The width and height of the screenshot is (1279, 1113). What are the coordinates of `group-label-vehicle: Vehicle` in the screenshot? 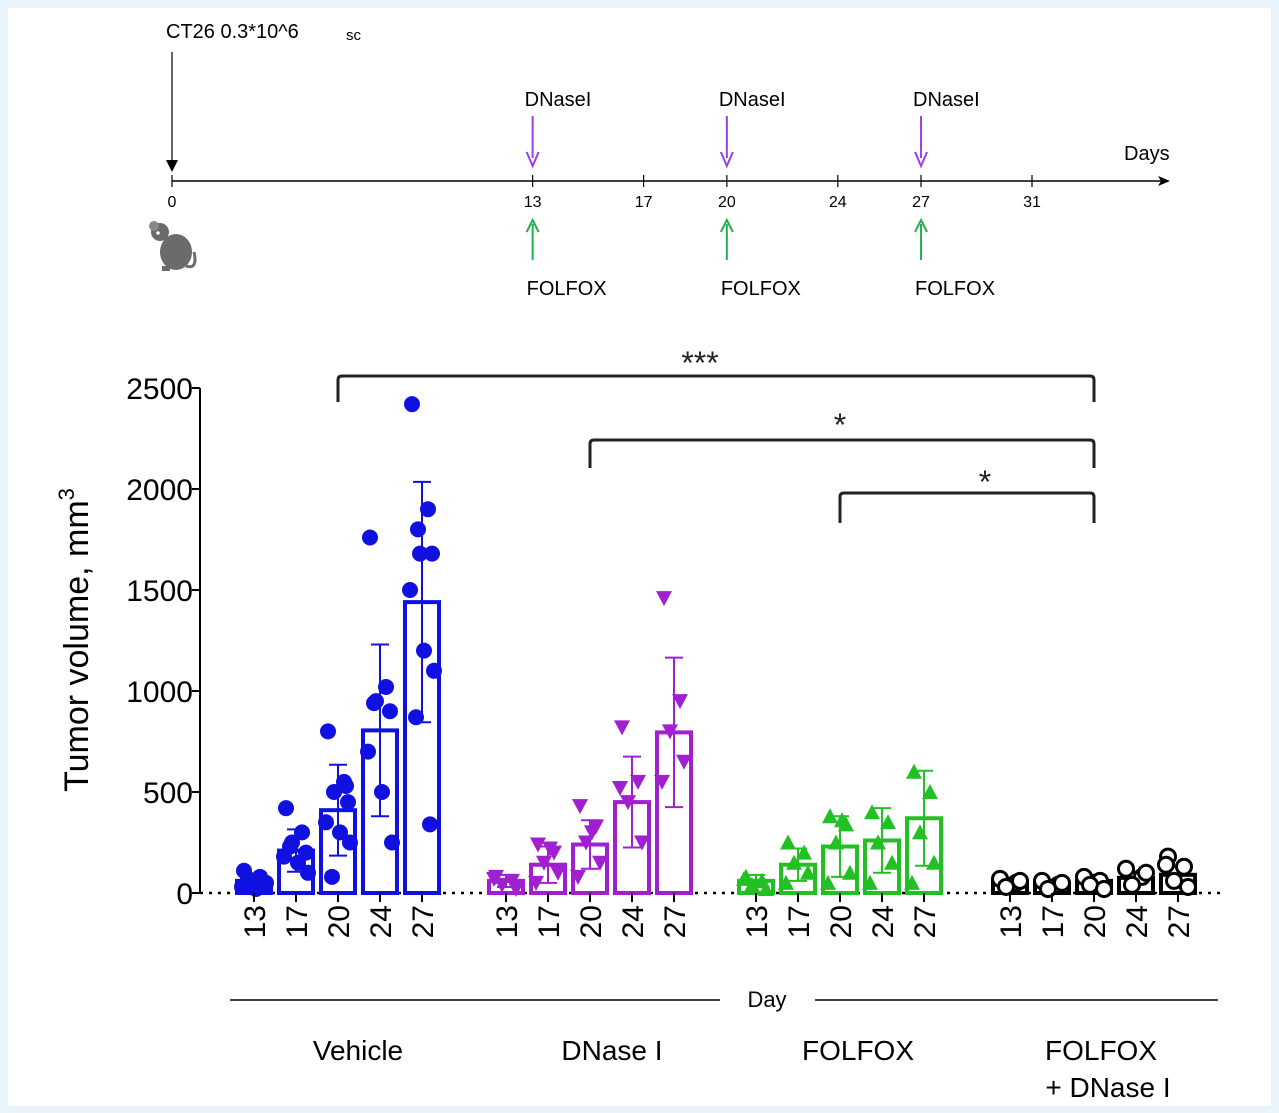 It's located at (358, 1050).